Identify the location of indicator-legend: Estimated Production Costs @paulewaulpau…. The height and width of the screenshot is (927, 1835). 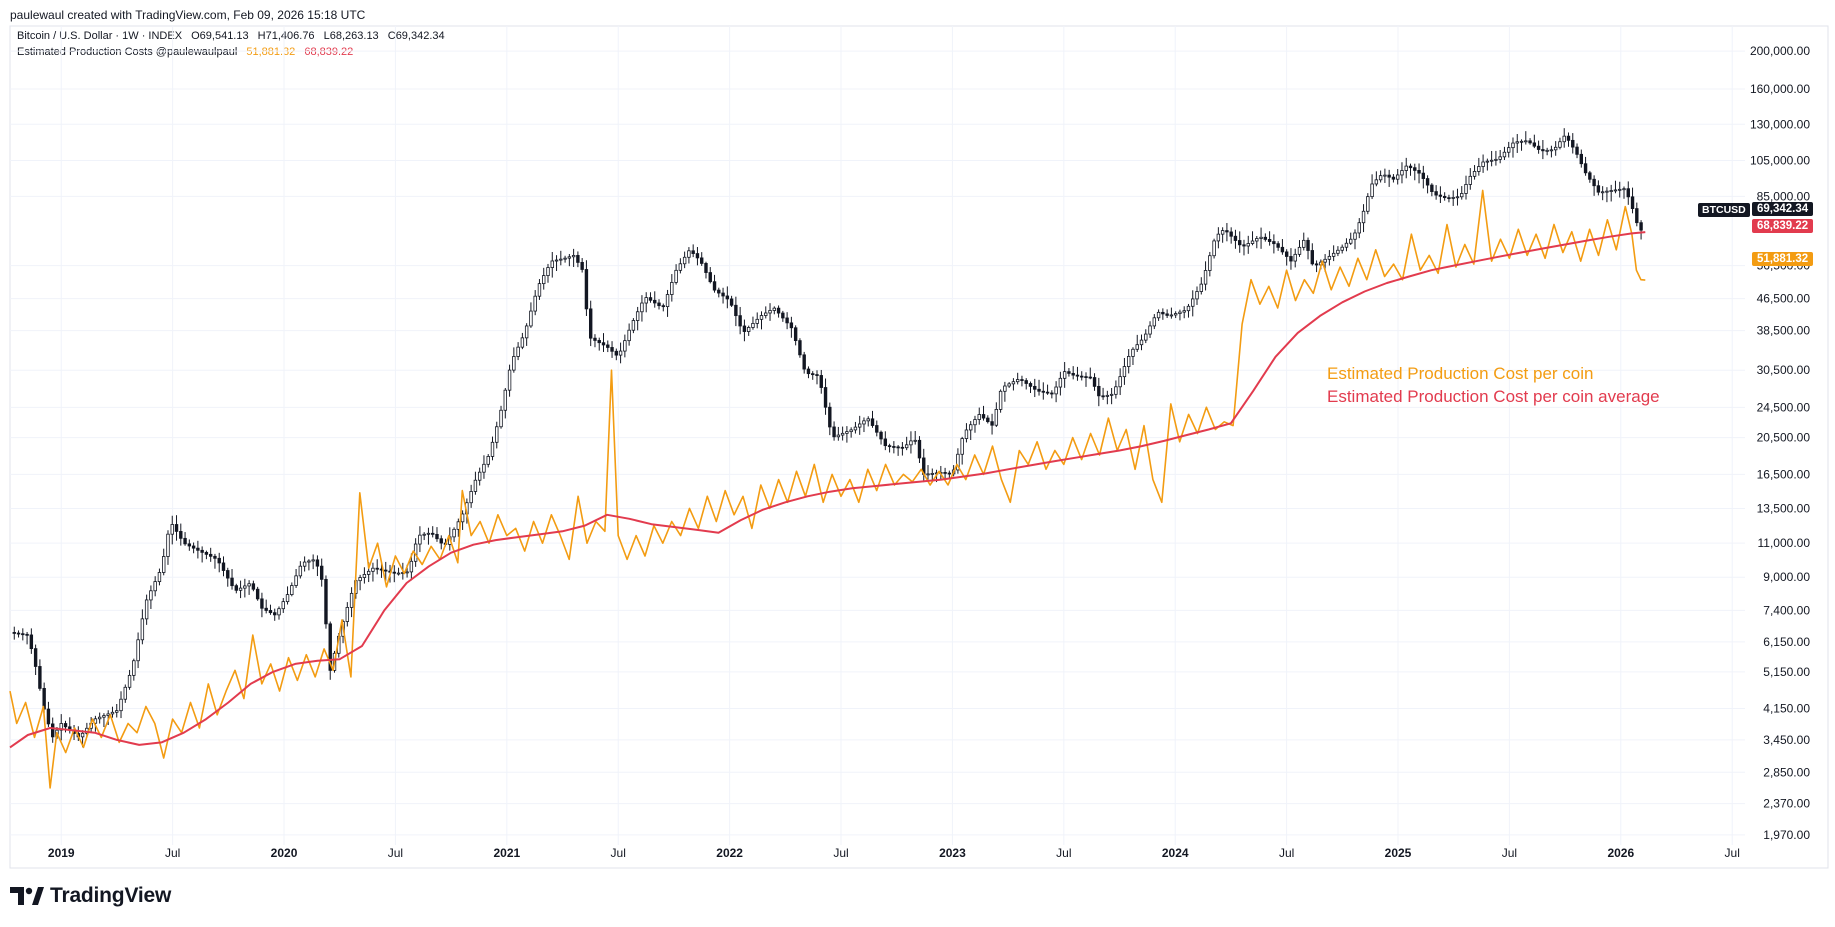
(188, 52).